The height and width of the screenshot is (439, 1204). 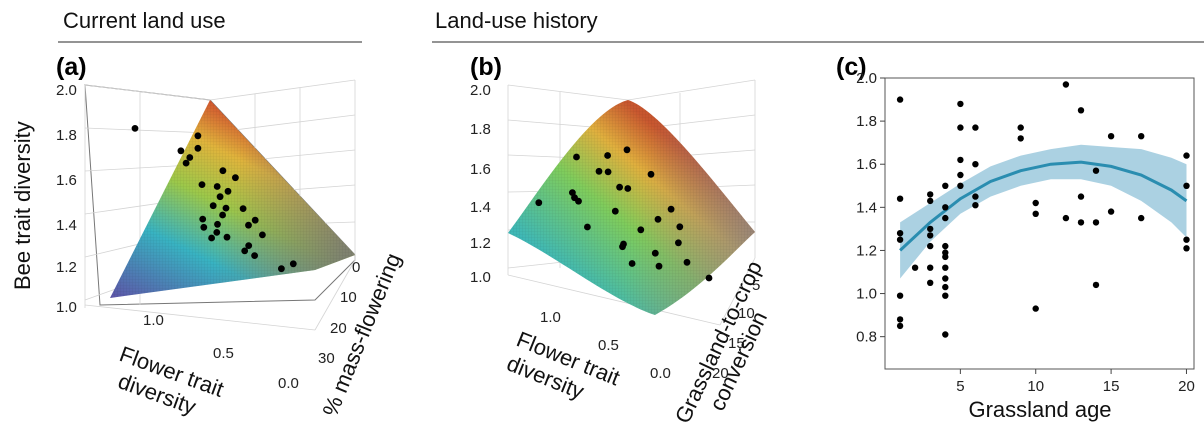 What do you see at coordinates (736, 329) in the screenshot?
I see `panel-b-y-ticks: 5 10 15 20` at bounding box center [736, 329].